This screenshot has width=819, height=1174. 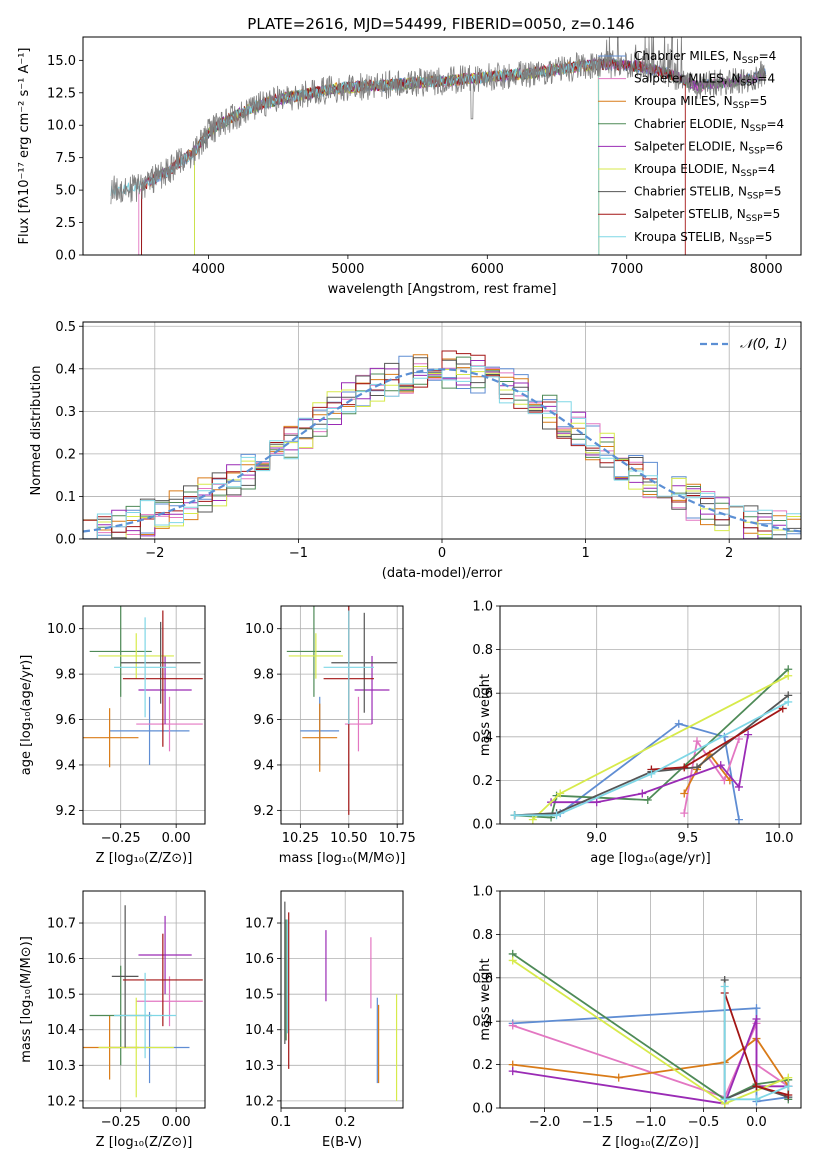 I want to click on y-tick-label: 0.5, so click(x=65, y=327).